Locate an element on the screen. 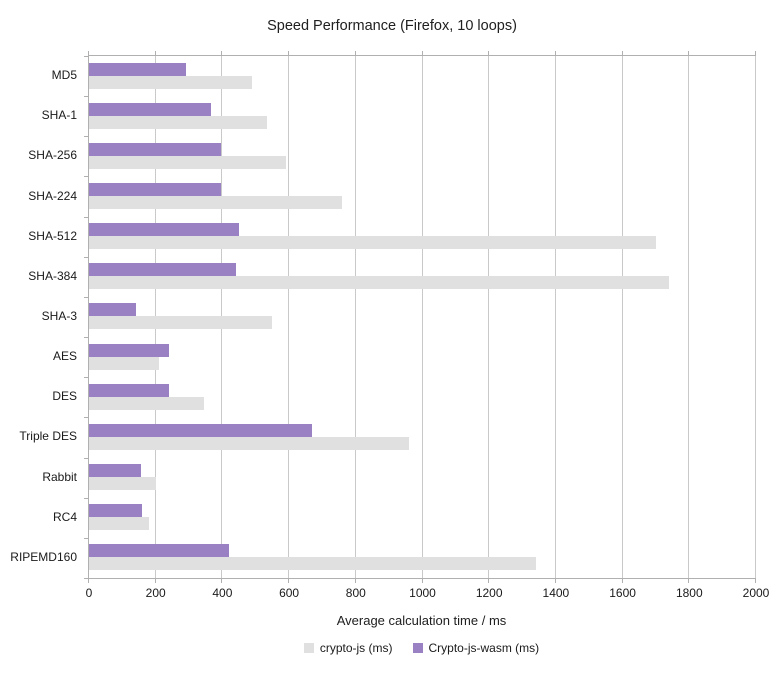 This screenshot has width=784, height=675. x-axis-title: Average calculation time / ms is located at coordinates (421, 620).